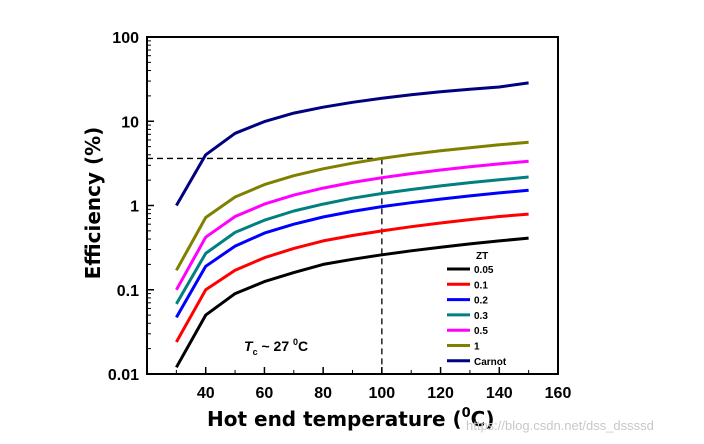 This screenshot has width=704, height=444. What do you see at coordinates (206, 393) in the screenshot?
I see `x-tick-label: 40` at bounding box center [206, 393].